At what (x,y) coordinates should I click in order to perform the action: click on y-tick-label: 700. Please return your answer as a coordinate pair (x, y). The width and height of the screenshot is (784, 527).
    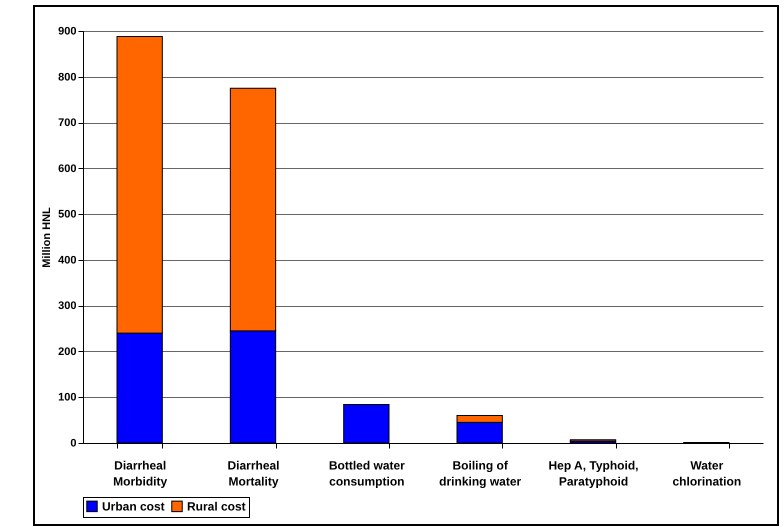
    Looking at the image, I should click on (67, 123).